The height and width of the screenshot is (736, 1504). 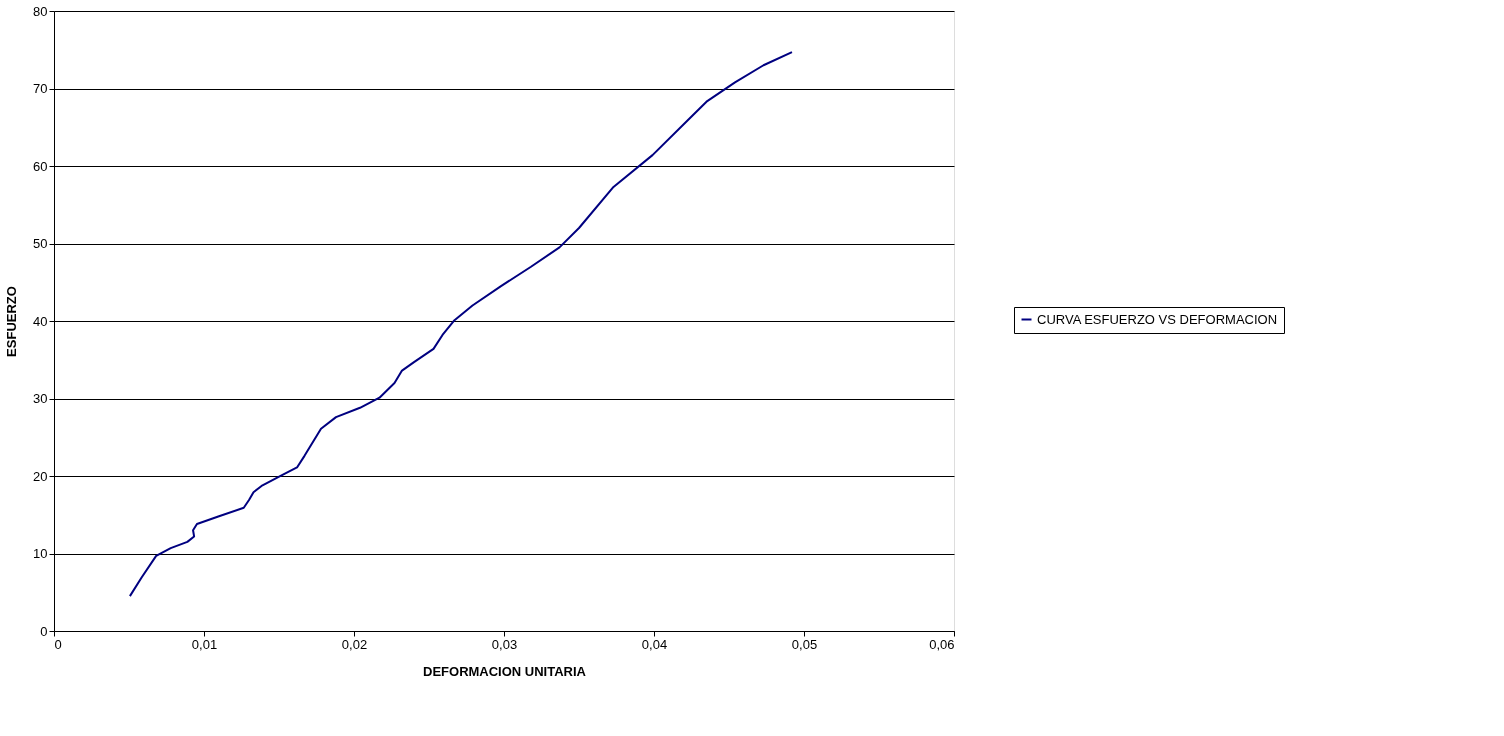 What do you see at coordinates (44, 631) in the screenshot?
I see `y-tick-label: 0` at bounding box center [44, 631].